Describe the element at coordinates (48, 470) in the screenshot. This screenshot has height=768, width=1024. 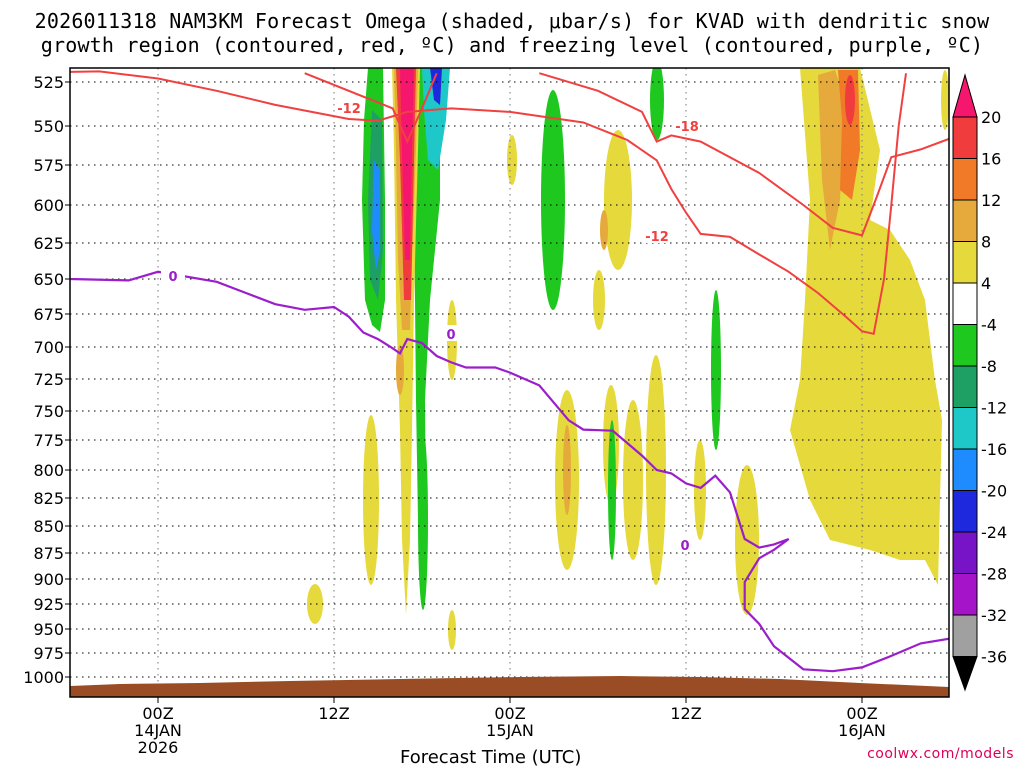
I see `y-tick-label: 800` at that location.